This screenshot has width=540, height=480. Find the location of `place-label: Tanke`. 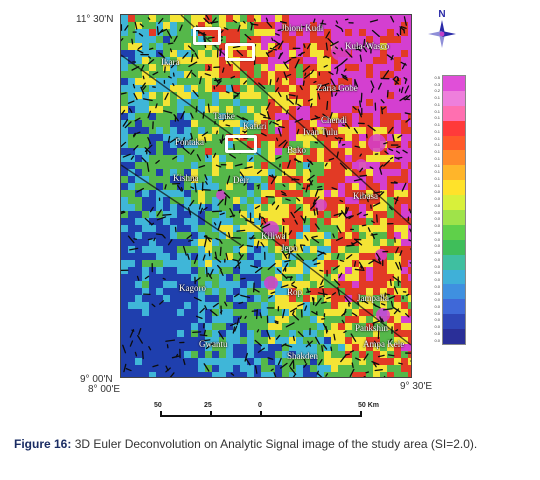

place-label: Tanke is located at coordinates (224, 116).